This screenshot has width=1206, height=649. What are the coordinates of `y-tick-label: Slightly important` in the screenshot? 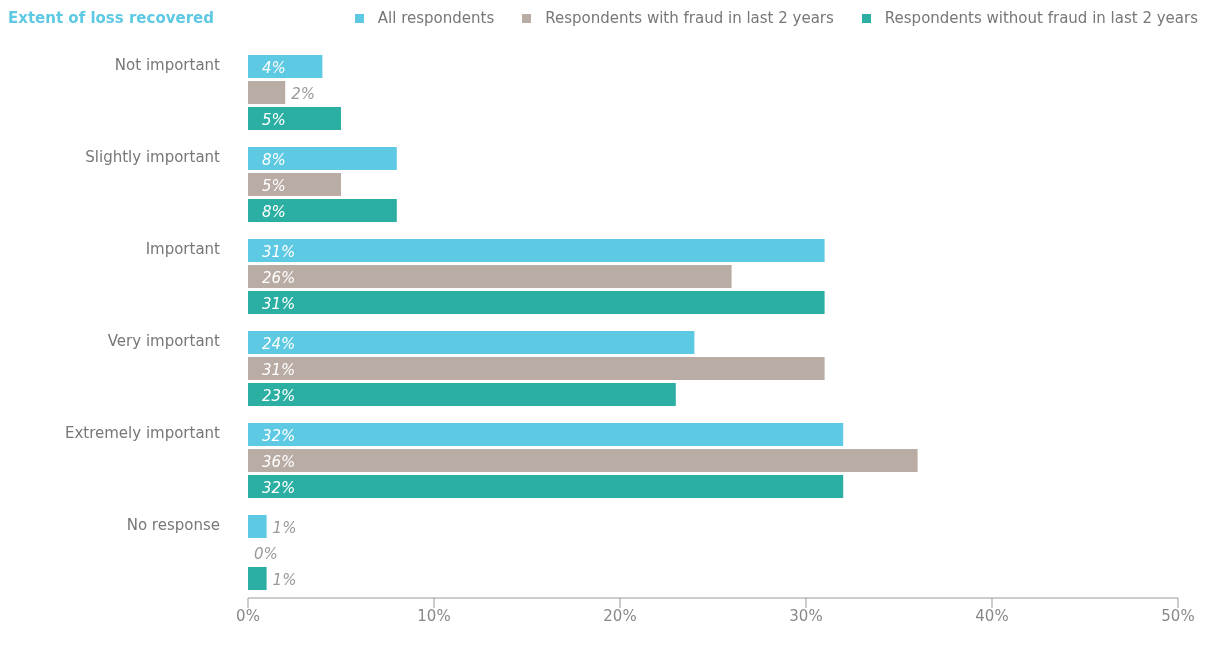 It's located at (153, 157).